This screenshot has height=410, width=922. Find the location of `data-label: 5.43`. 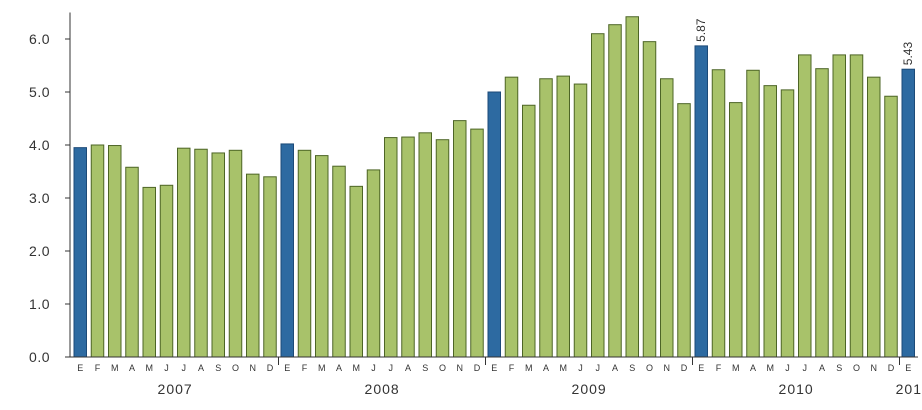

data-label: 5.43 is located at coordinates (908, 54).